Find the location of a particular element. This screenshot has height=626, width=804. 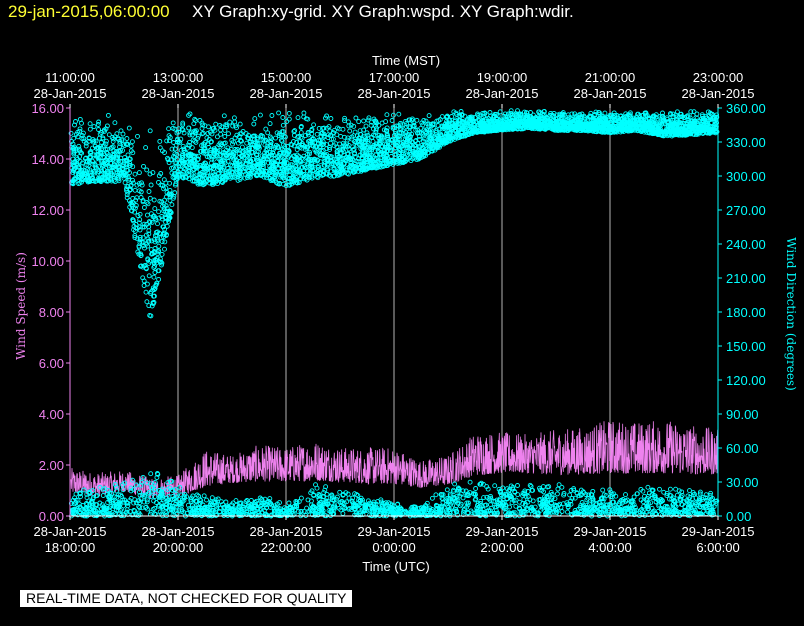

y-right-tick-label: 90.00 is located at coordinates (742, 414).